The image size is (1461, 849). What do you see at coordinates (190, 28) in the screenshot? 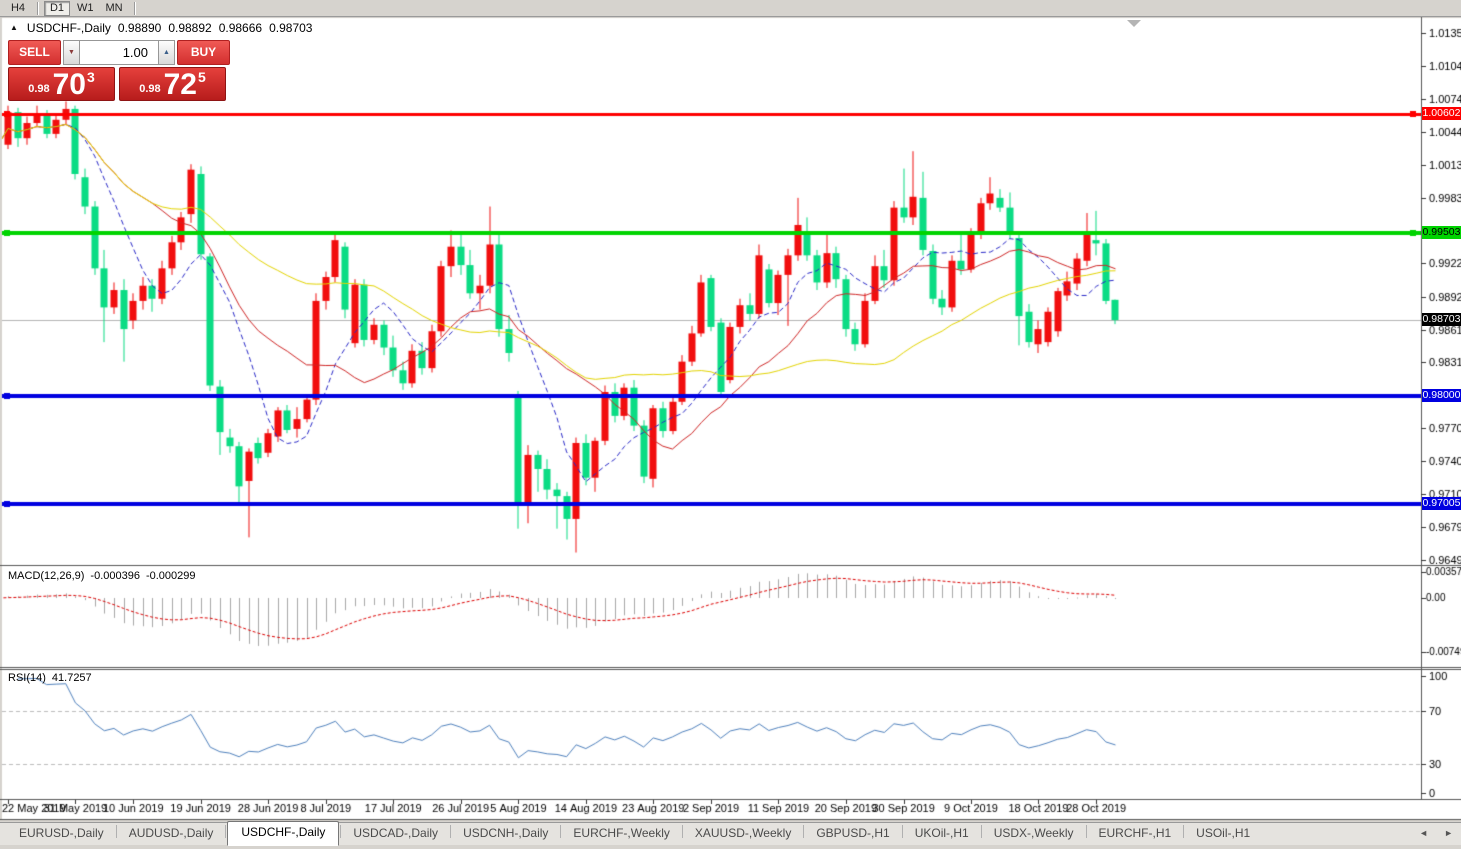
I see `ohlc-high: 0.98892` at bounding box center [190, 28].